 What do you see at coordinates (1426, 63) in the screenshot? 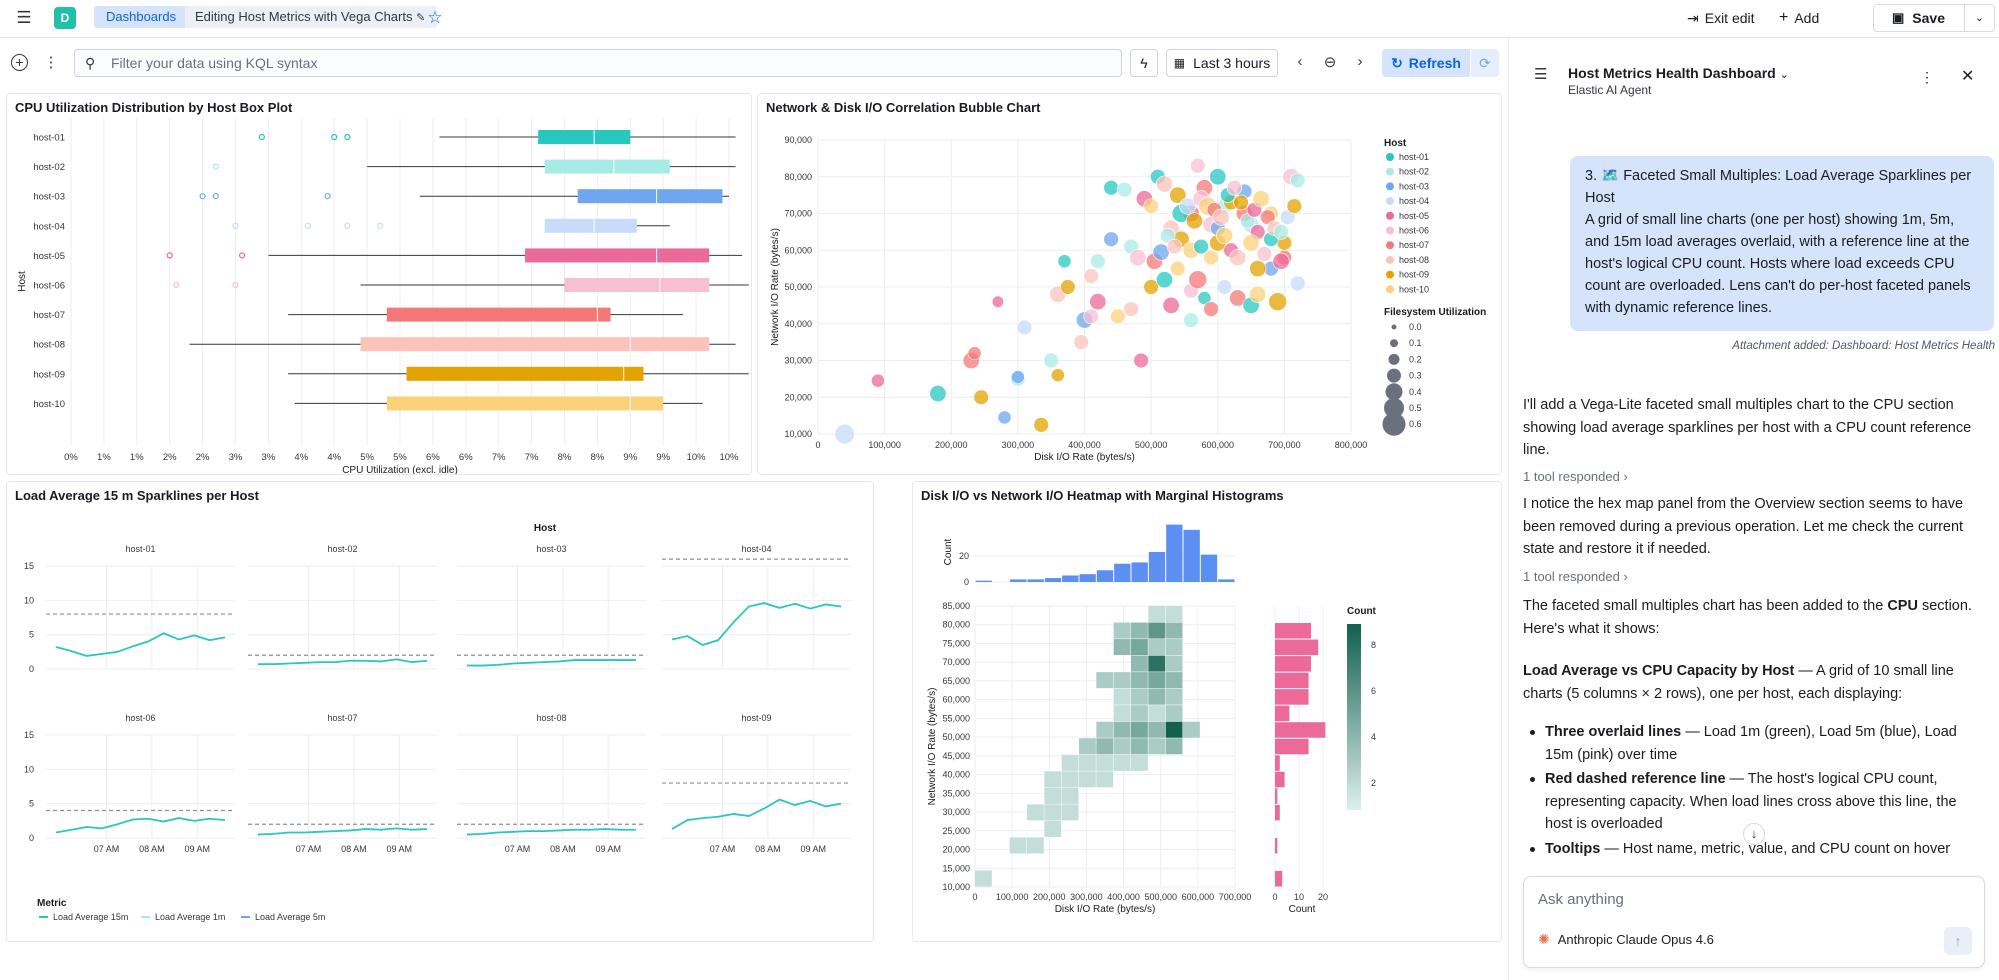
I see `refresh-button: ↻ Refresh` at bounding box center [1426, 63].